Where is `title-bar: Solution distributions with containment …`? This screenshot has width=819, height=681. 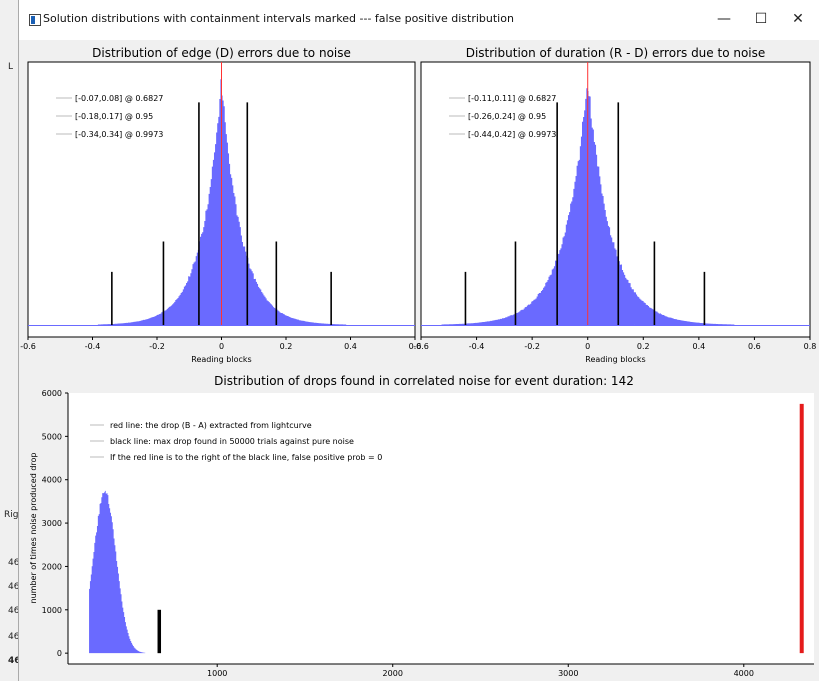 title-bar: Solution distributions with containment … is located at coordinates (419, 20).